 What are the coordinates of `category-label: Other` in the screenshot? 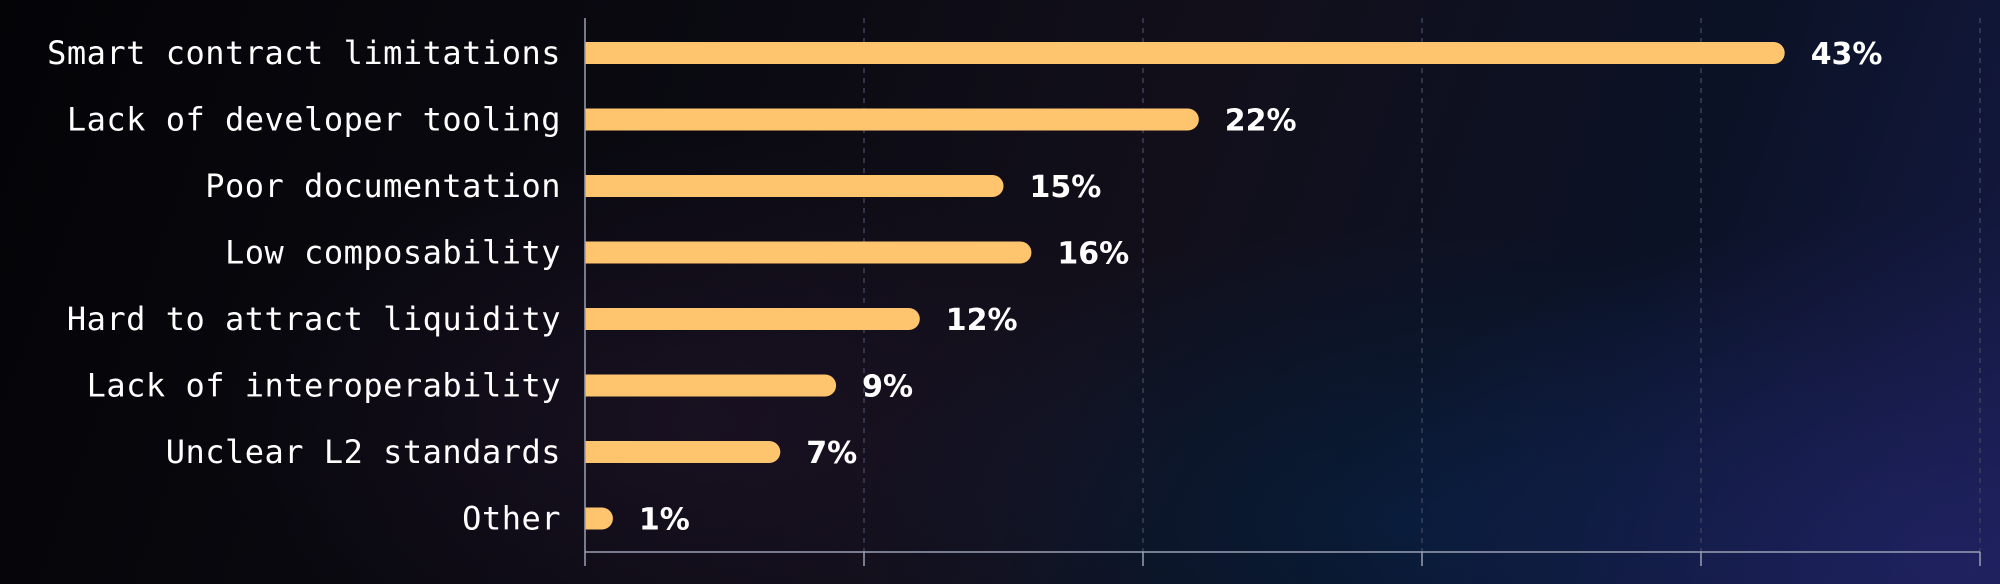 It's located at (511, 519).